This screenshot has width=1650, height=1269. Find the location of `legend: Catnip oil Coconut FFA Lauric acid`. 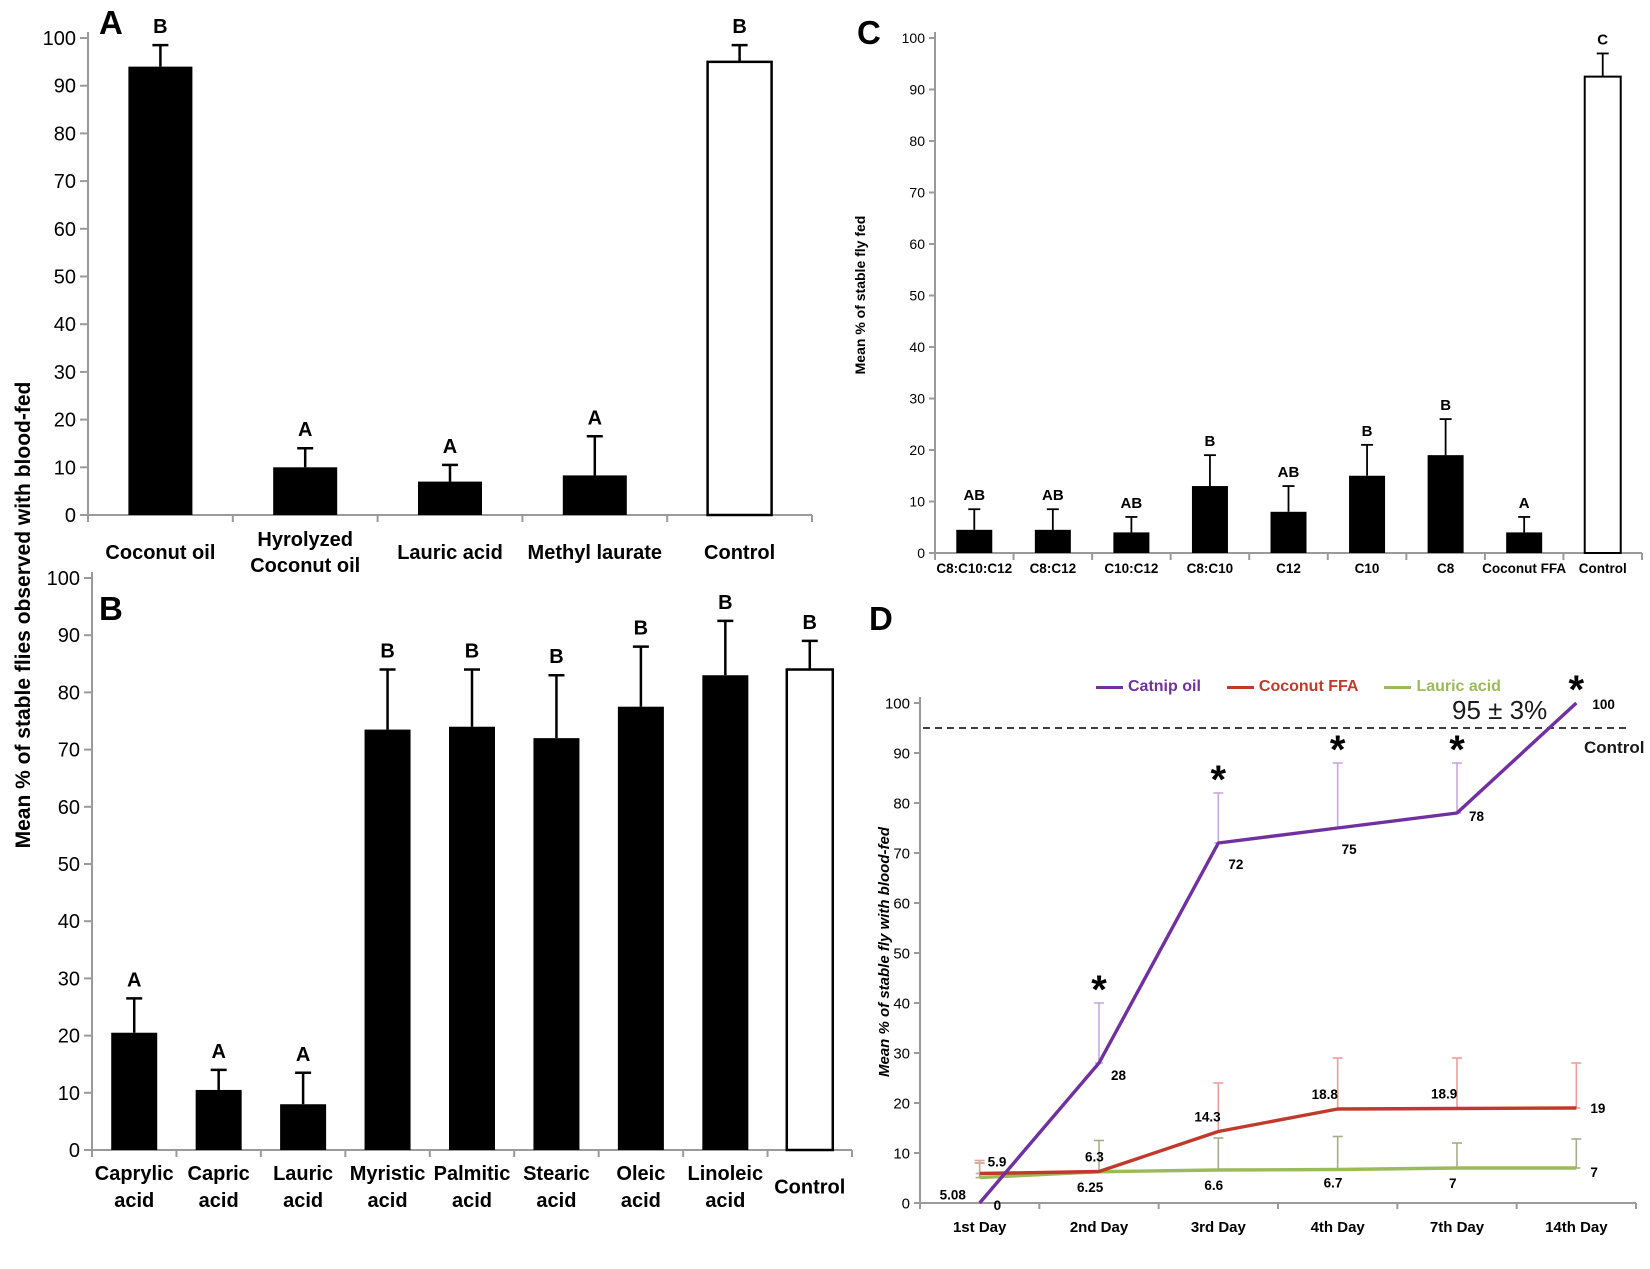

legend: Catnip oil Coconut FFA Lauric acid is located at coordinates (1298, 687).